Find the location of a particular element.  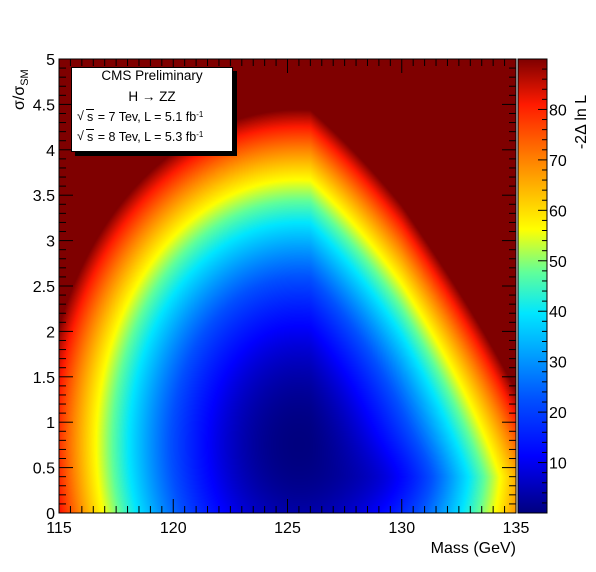

z-tick-label: 20 is located at coordinates (558, 413).